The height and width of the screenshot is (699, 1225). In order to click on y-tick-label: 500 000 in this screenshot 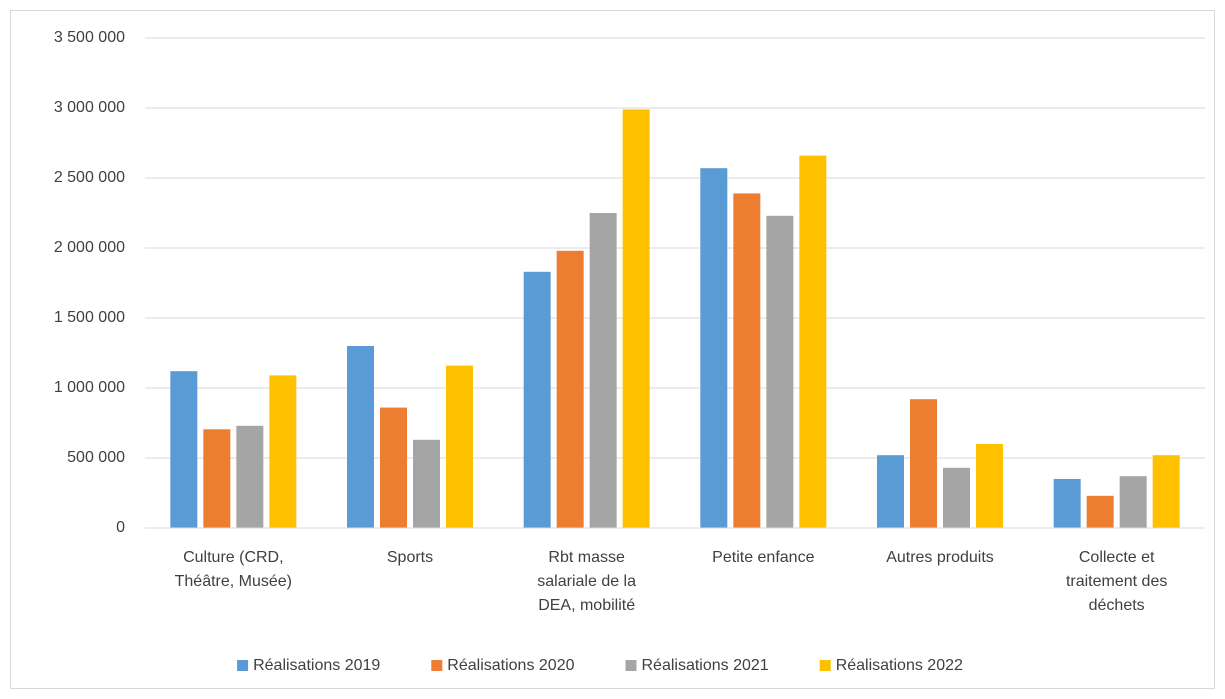, I will do `click(96, 457)`.